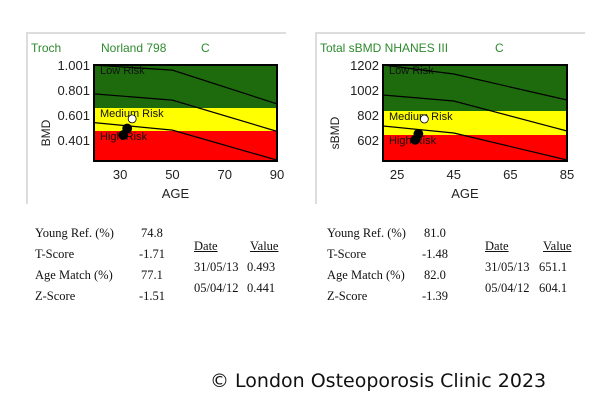  Describe the element at coordinates (510, 174) in the screenshot. I see `x-tick-label: 65` at that location.